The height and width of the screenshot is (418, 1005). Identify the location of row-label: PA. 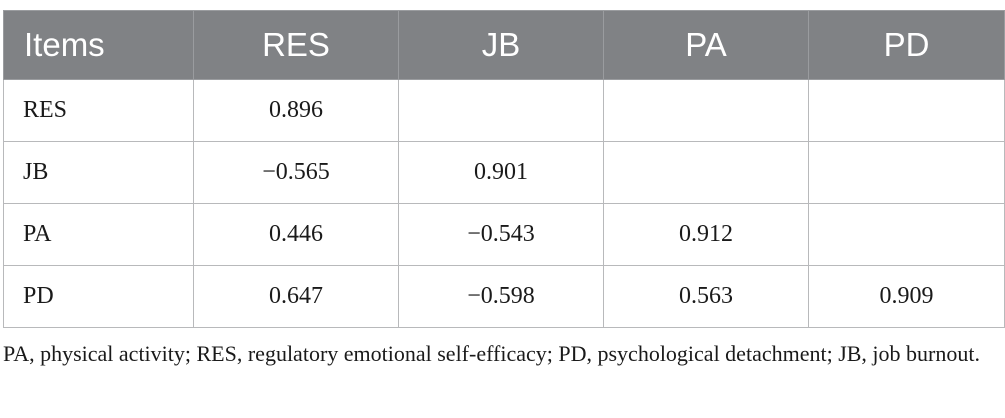
(98, 234).